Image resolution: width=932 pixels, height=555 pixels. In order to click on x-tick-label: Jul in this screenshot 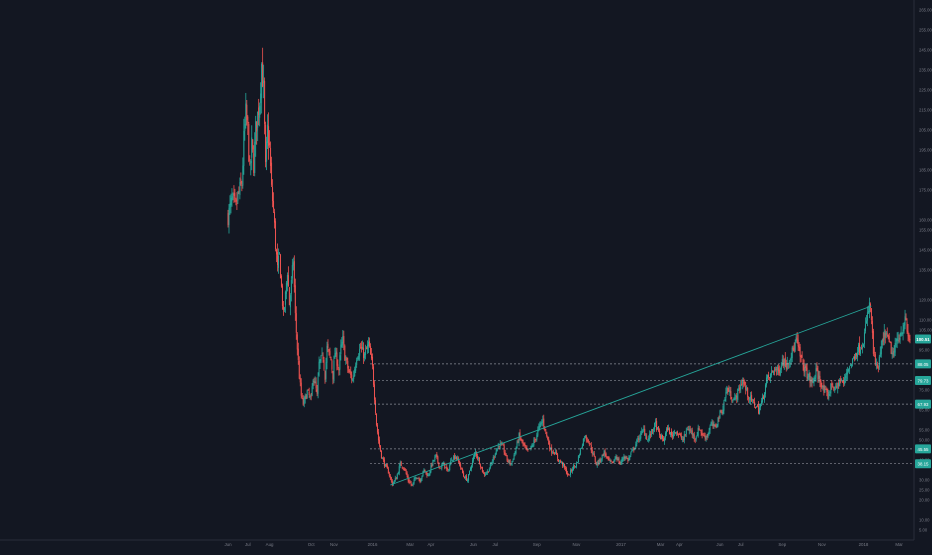, I will do `click(741, 544)`.